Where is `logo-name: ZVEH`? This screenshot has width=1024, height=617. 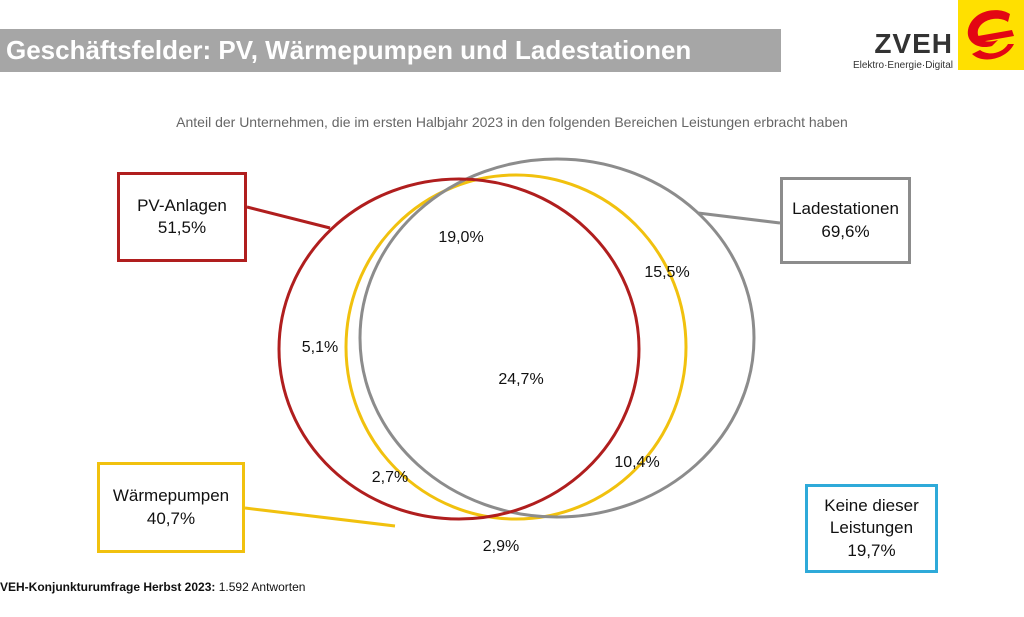 logo-name: ZVEH is located at coordinates (913, 43).